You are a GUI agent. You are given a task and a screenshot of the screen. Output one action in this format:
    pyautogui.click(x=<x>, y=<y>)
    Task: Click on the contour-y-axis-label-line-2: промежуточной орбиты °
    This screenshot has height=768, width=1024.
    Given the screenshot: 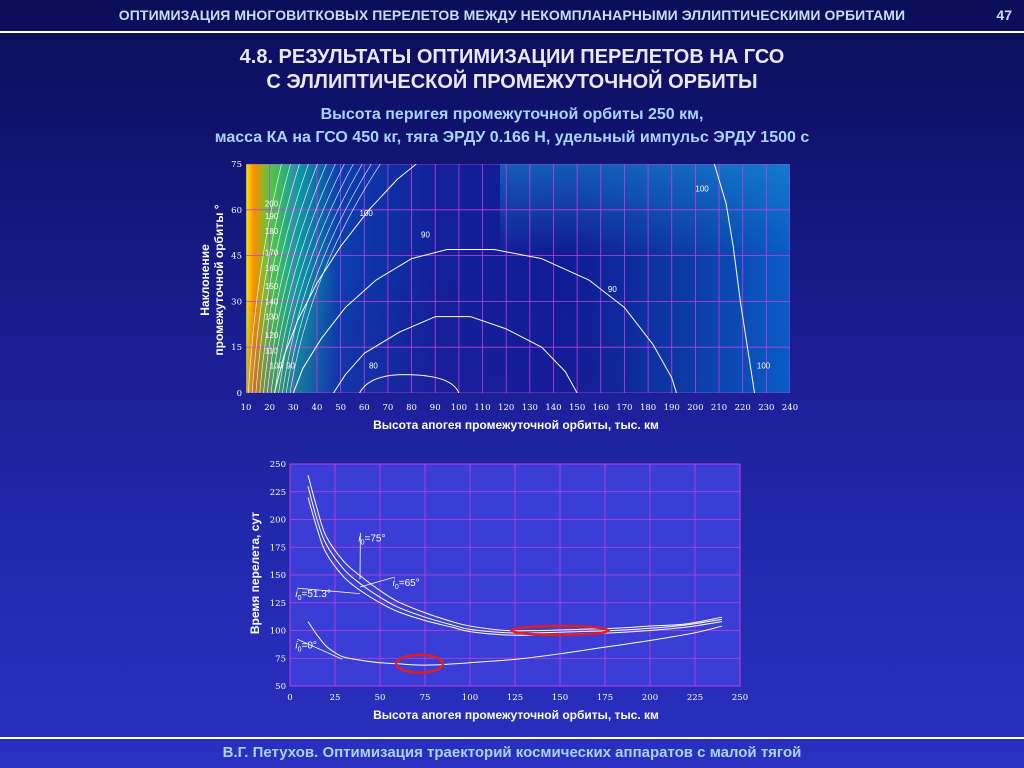 What is the action you would take?
    pyautogui.click(x=219, y=280)
    